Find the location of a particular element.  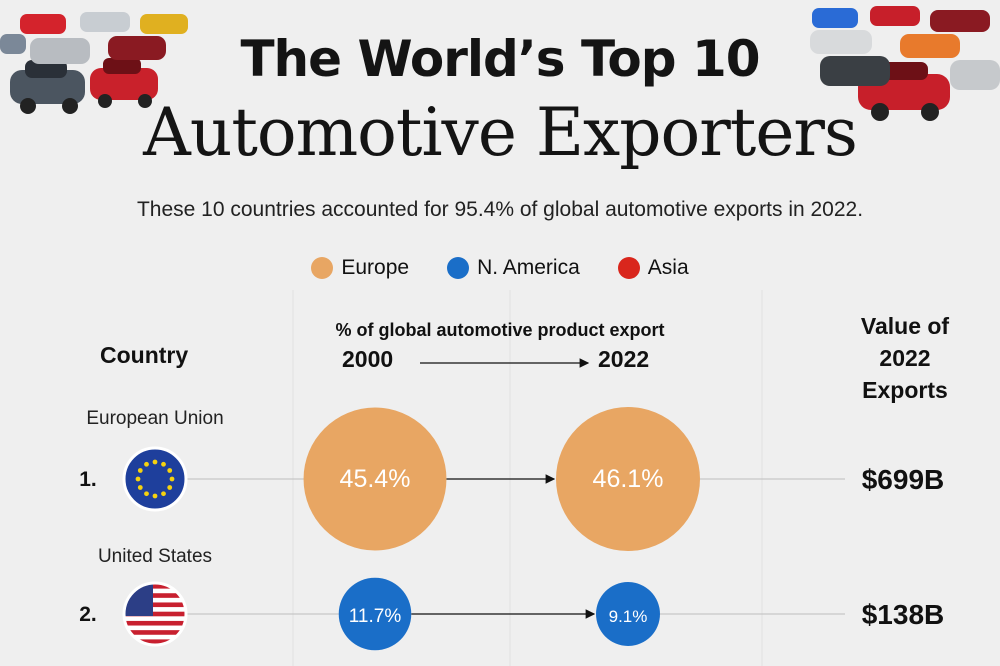

legend-item-north-america: N. America is located at coordinates (513, 268).